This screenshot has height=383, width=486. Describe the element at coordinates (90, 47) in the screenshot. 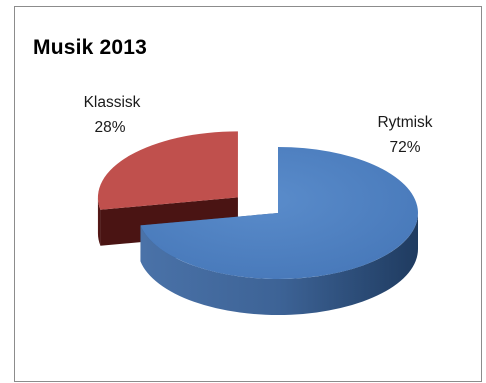

I see `chart-title: Musik 2013` at that location.